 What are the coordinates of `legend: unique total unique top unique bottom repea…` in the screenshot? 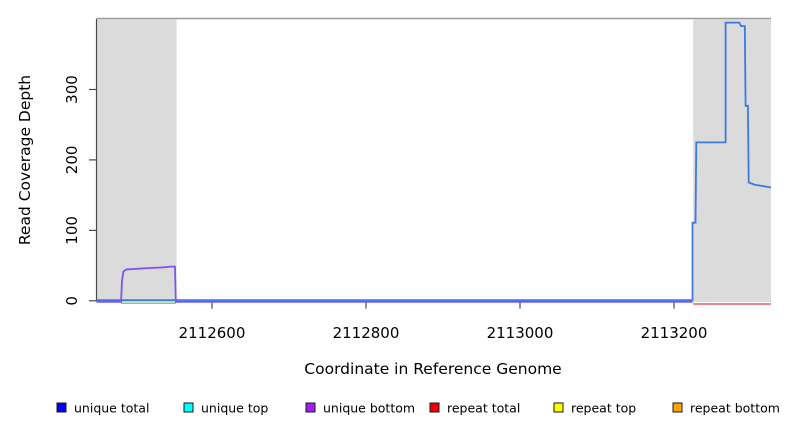 It's located at (418, 408).